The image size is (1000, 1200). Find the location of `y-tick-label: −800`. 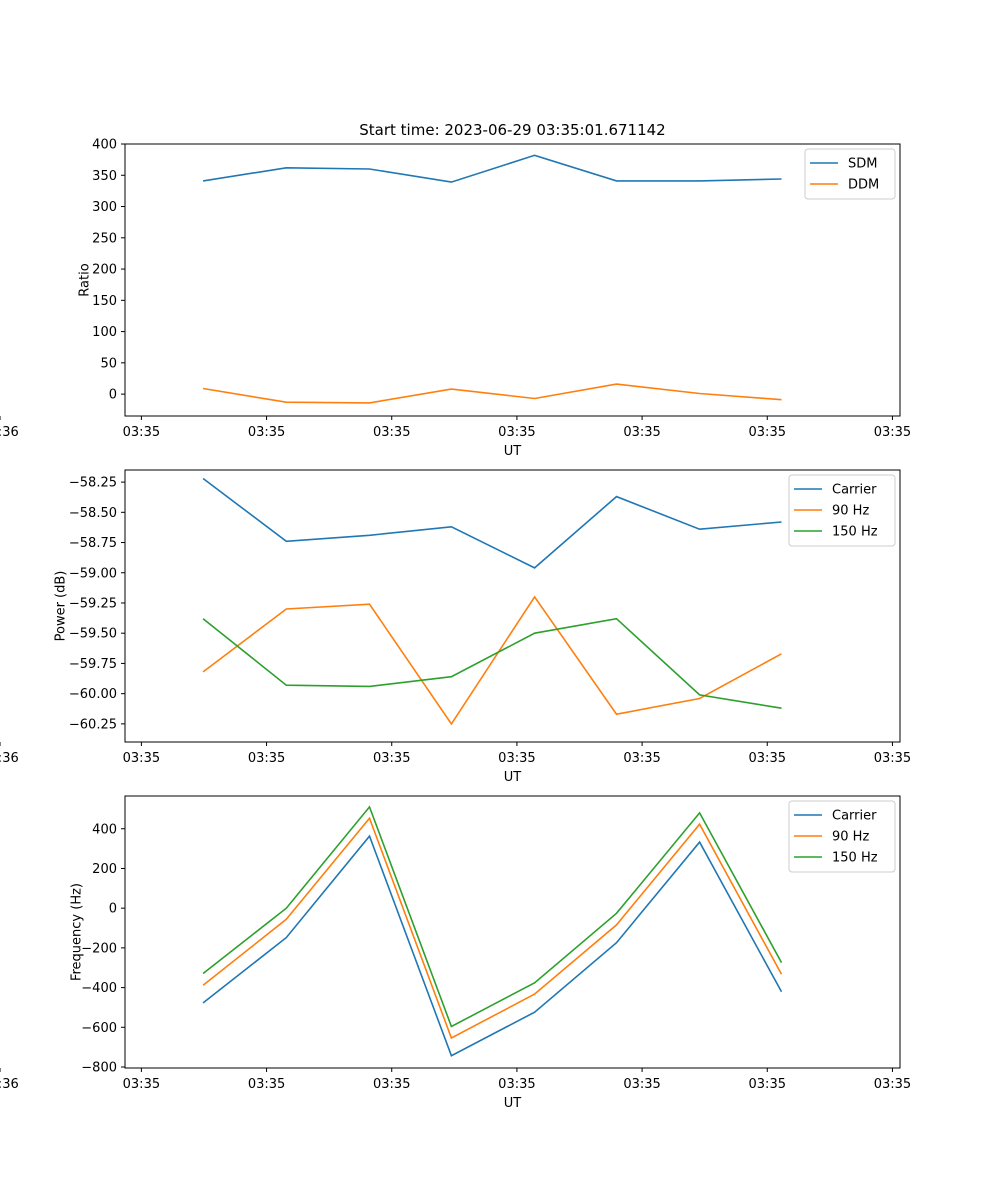

y-tick-label: −800 is located at coordinates (99, 1068).